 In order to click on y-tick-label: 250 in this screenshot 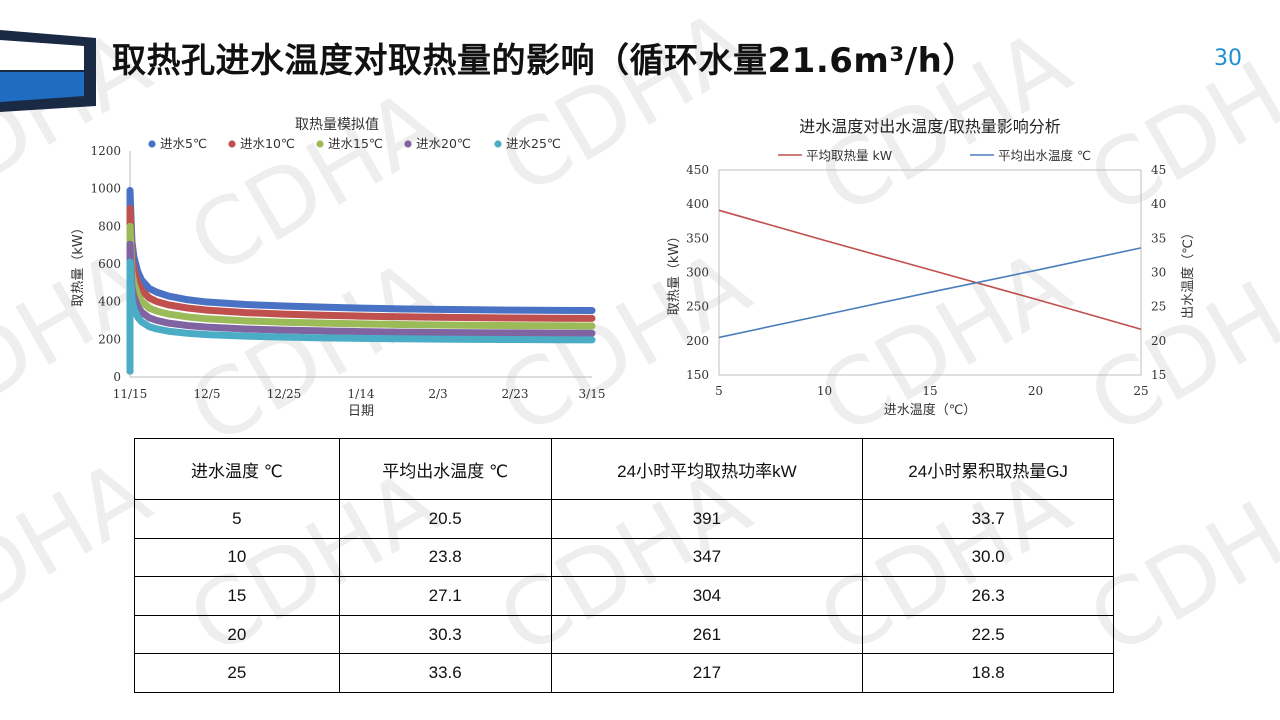, I will do `click(697, 307)`.